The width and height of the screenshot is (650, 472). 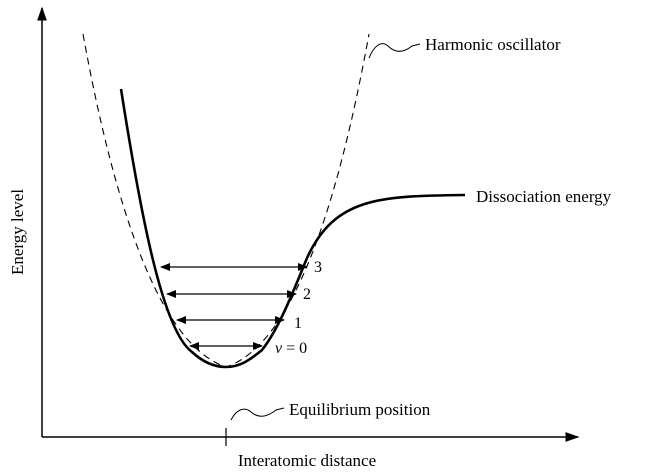 What do you see at coordinates (291, 348) in the screenshot?
I see `level-0-label: v = 0` at bounding box center [291, 348].